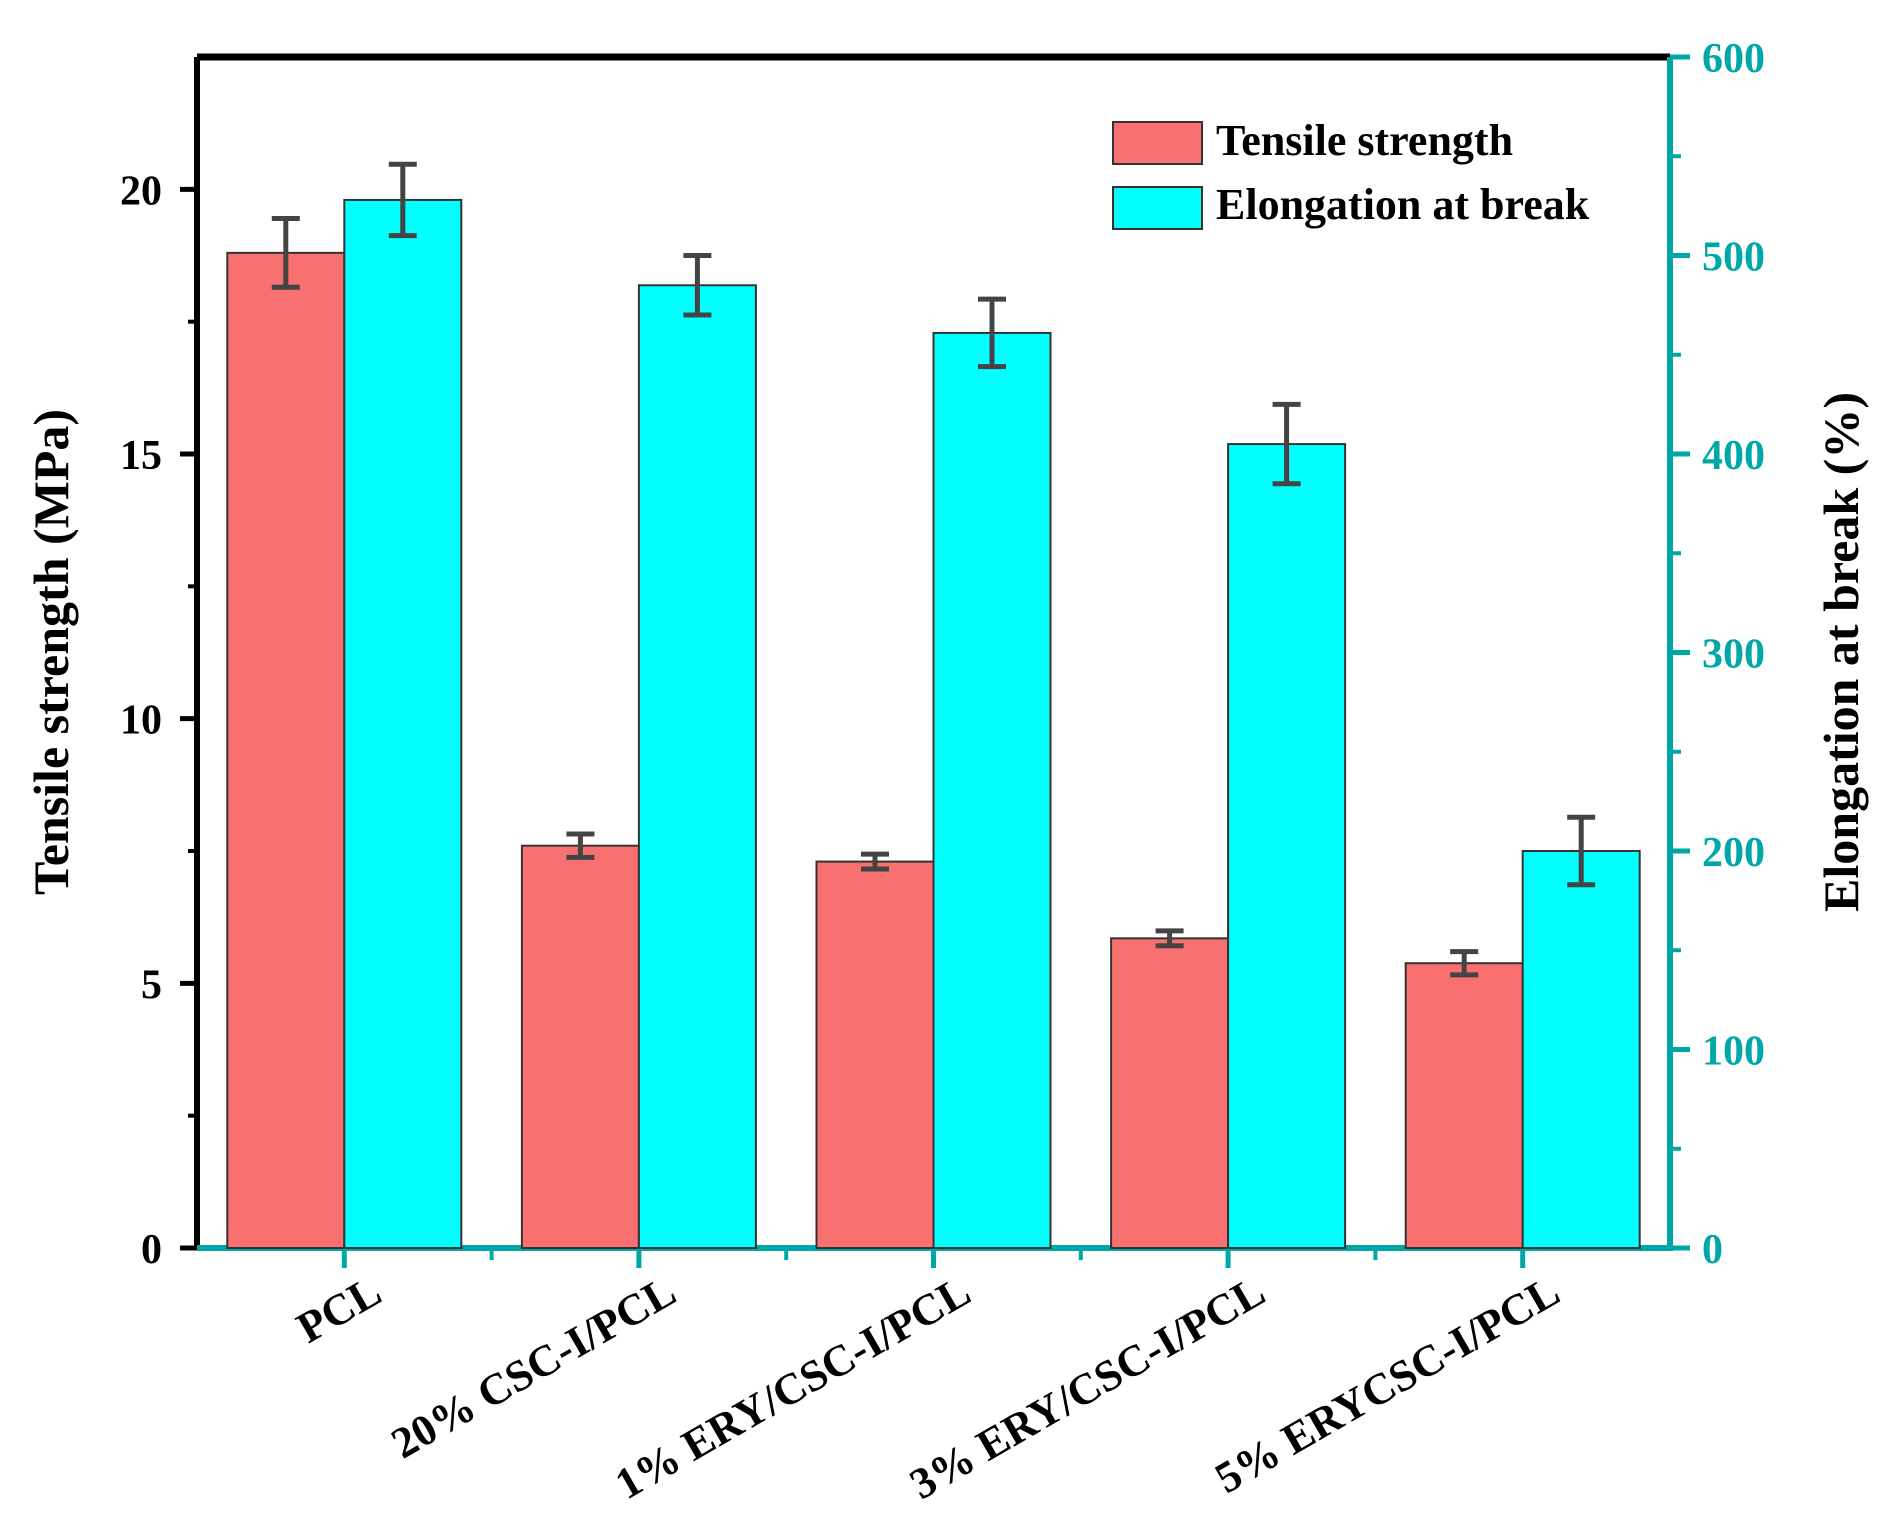 The width and height of the screenshot is (1894, 1515). What do you see at coordinates (1733, 655) in the screenshot?
I see `right-tick-label: 300` at bounding box center [1733, 655].